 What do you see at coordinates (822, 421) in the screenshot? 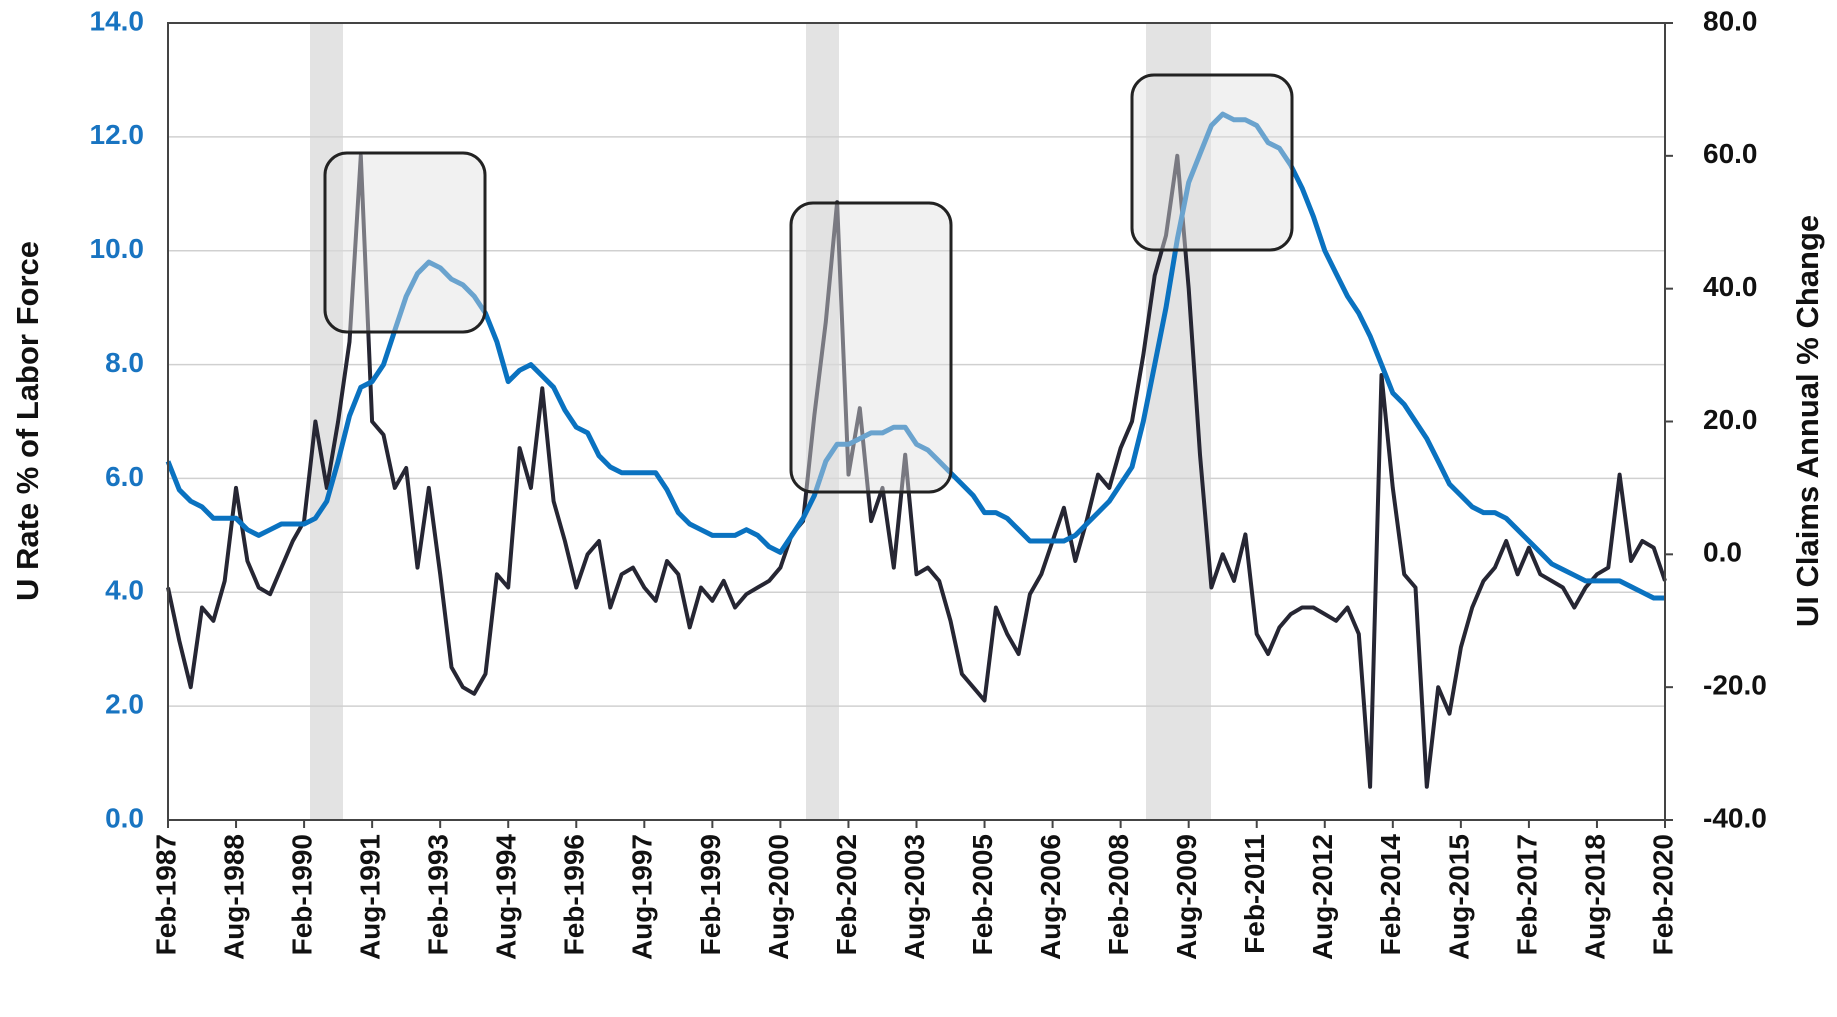
I see `recession-band` at bounding box center [822, 421].